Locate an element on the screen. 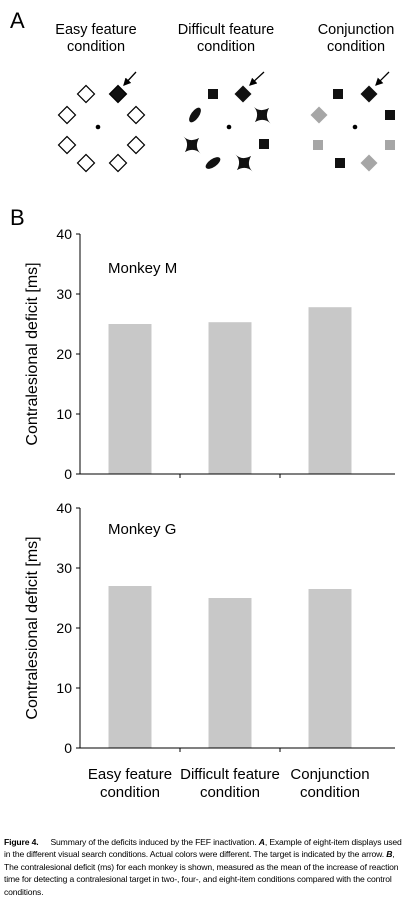  title-line: Easy feature is located at coordinates (96, 30).